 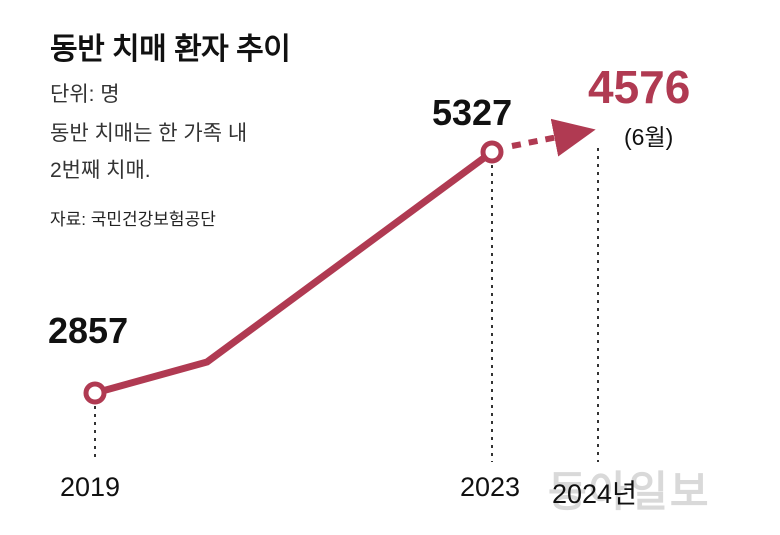 What do you see at coordinates (149, 133) in the screenshot?
I see `note-line-1: 동반 치매는 한 가족 내` at bounding box center [149, 133].